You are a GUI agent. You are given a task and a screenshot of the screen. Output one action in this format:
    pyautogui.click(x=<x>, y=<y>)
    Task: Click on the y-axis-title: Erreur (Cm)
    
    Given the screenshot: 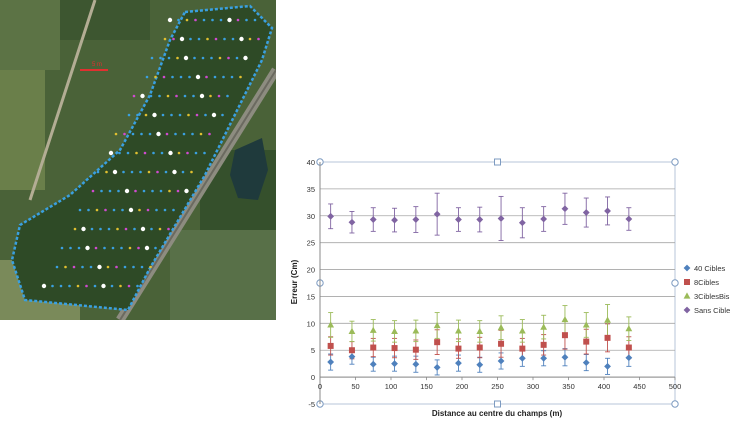 What is the action you would take?
    pyautogui.click(x=294, y=281)
    